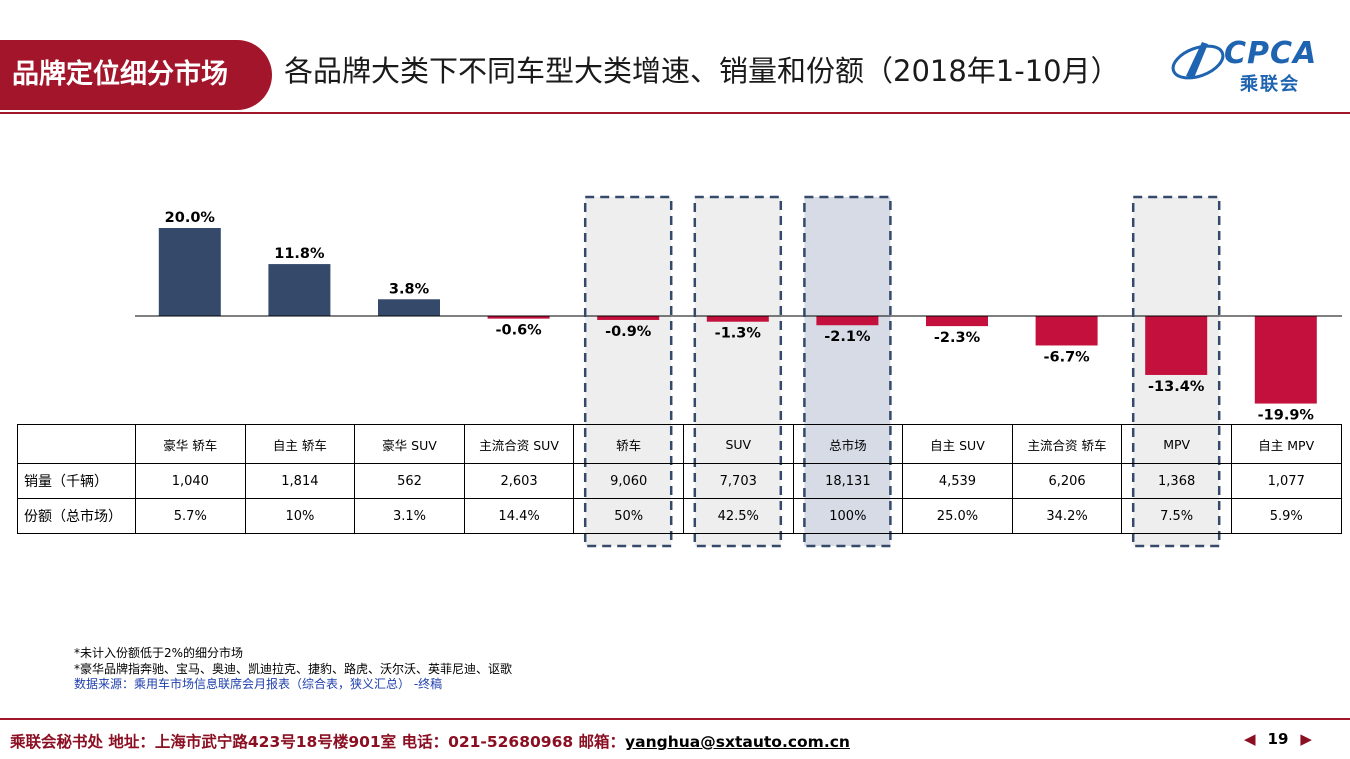  What do you see at coordinates (738, 334) in the screenshot?
I see `data-label: -1.3%` at bounding box center [738, 334].